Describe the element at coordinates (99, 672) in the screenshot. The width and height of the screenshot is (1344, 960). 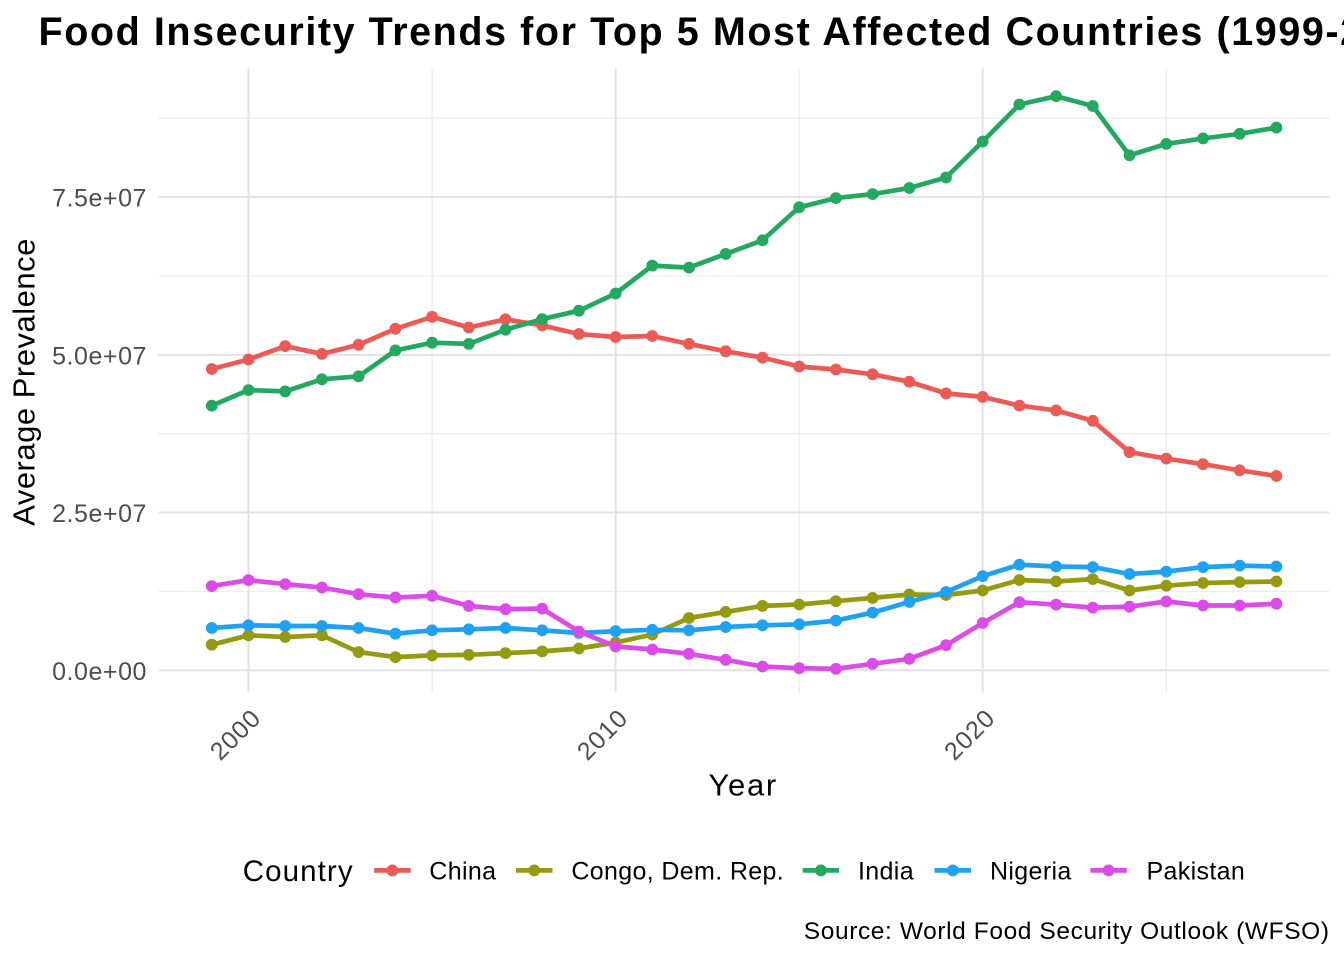
I see `svg-text: 0.0e+00` at that location.